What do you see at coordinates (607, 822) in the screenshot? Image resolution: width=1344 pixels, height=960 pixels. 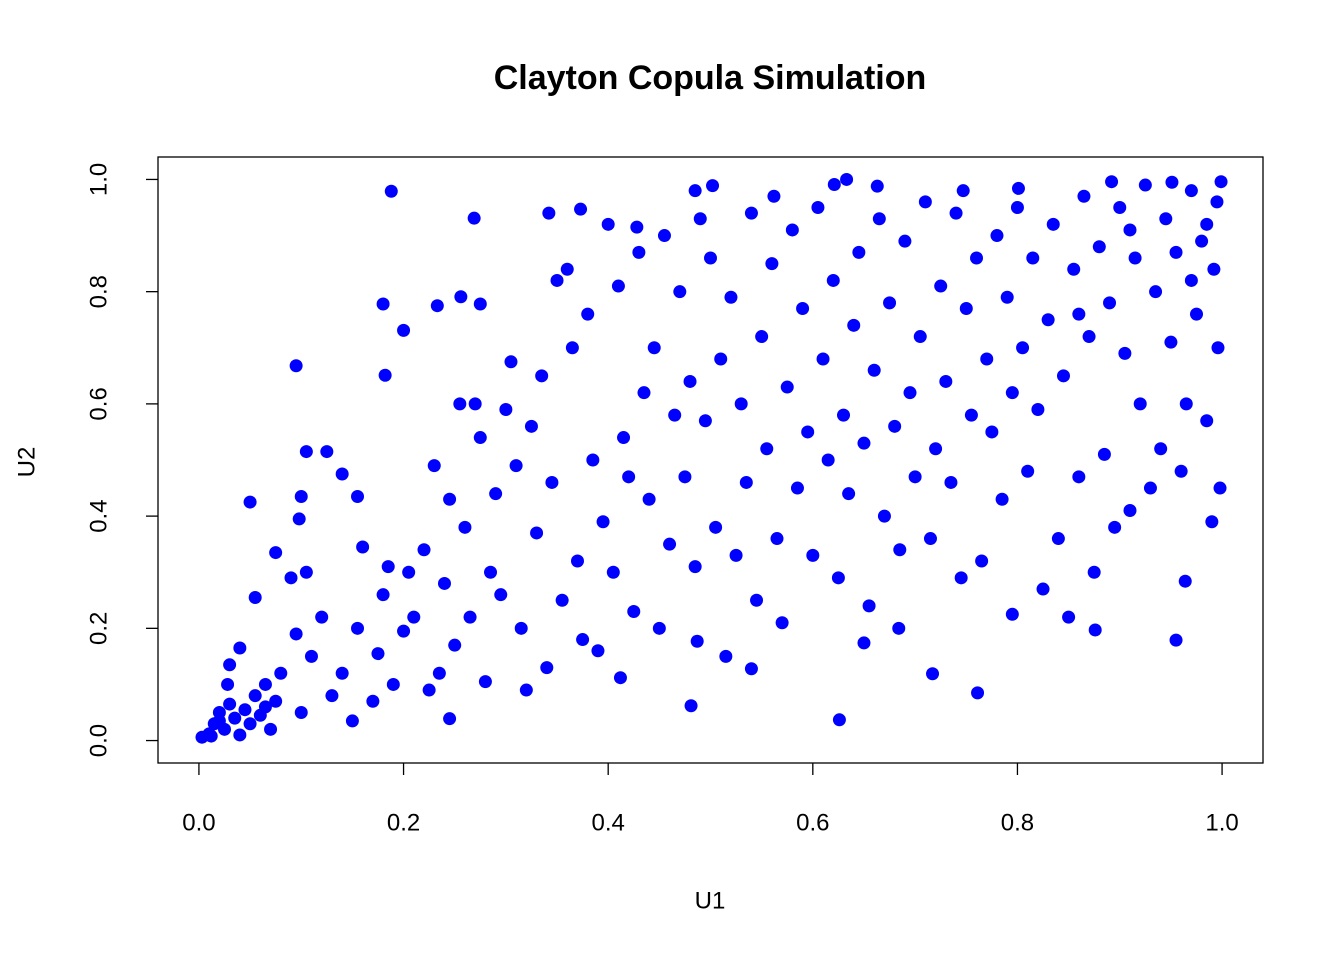 I see `x-tick-label: 0.4` at bounding box center [607, 822].